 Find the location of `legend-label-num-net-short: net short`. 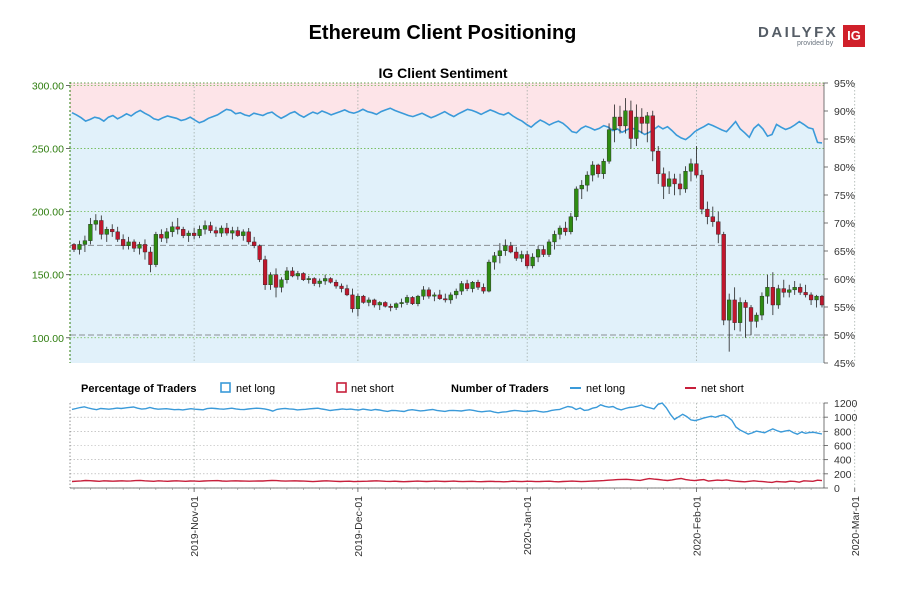

legend-label-num-net-short: net short is located at coordinates (722, 389).